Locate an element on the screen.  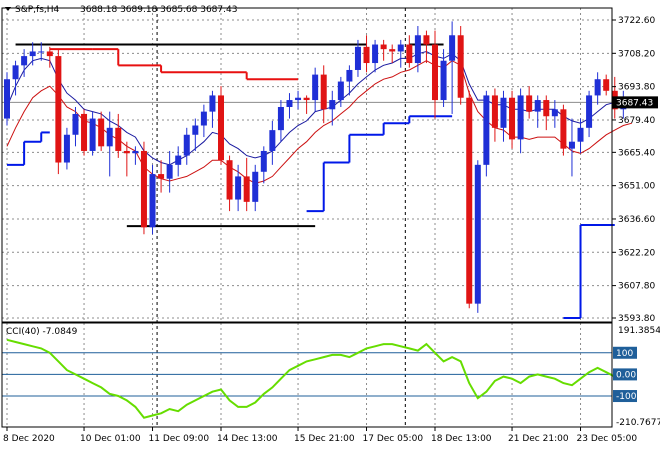
cci-level-box is located at coordinates (625, 396).